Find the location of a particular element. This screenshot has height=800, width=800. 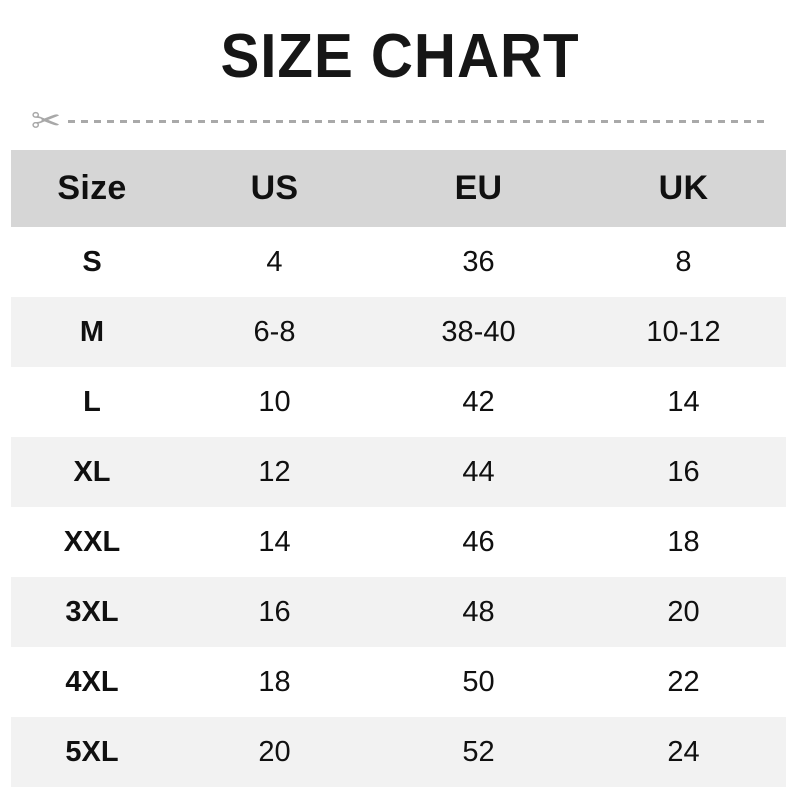

cell-size: M is located at coordinates (92, 331).